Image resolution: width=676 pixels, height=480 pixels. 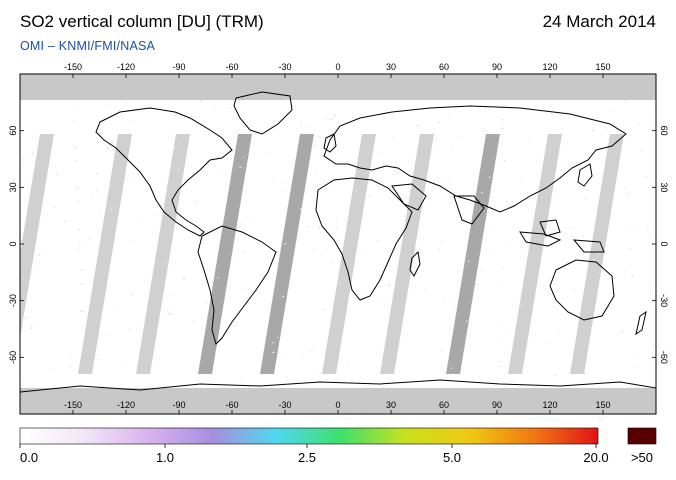 What do you see at coordinates (475, 159) in the screenshot?
I see `coast-eurasia` at bounding box center [475, 159].